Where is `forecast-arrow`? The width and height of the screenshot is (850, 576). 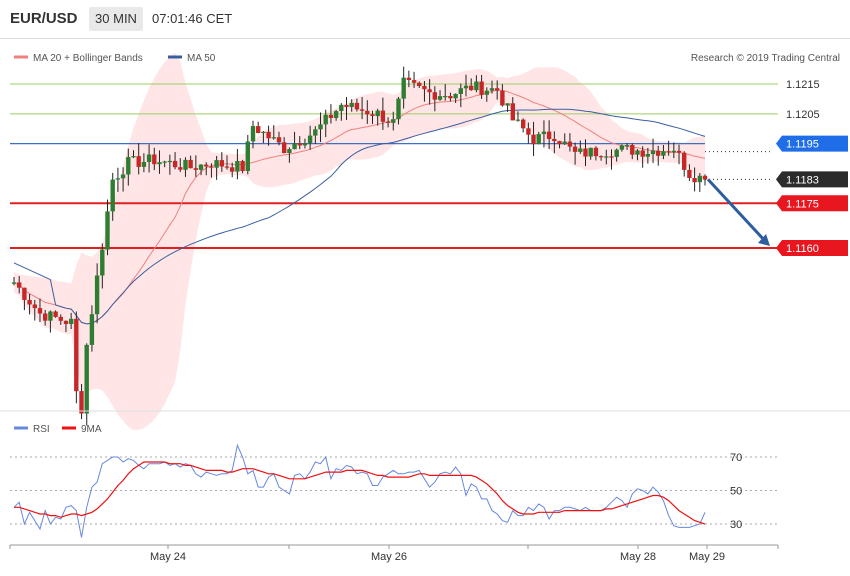 forecast-arrow is located at coordinates (738, 212).